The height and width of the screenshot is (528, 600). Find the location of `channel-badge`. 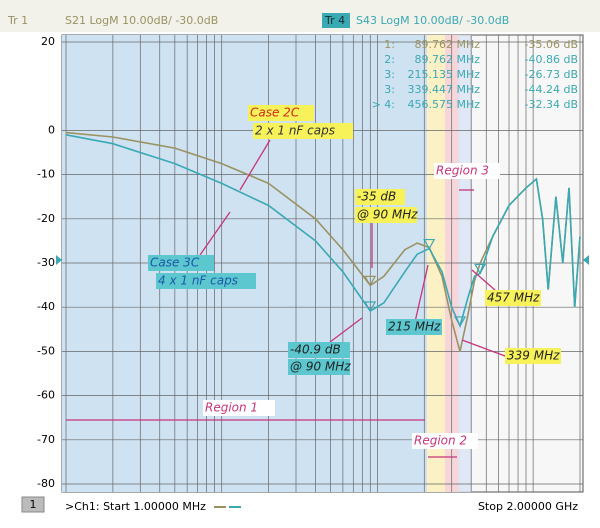

channel-badge is located at coordinates (33, 504).